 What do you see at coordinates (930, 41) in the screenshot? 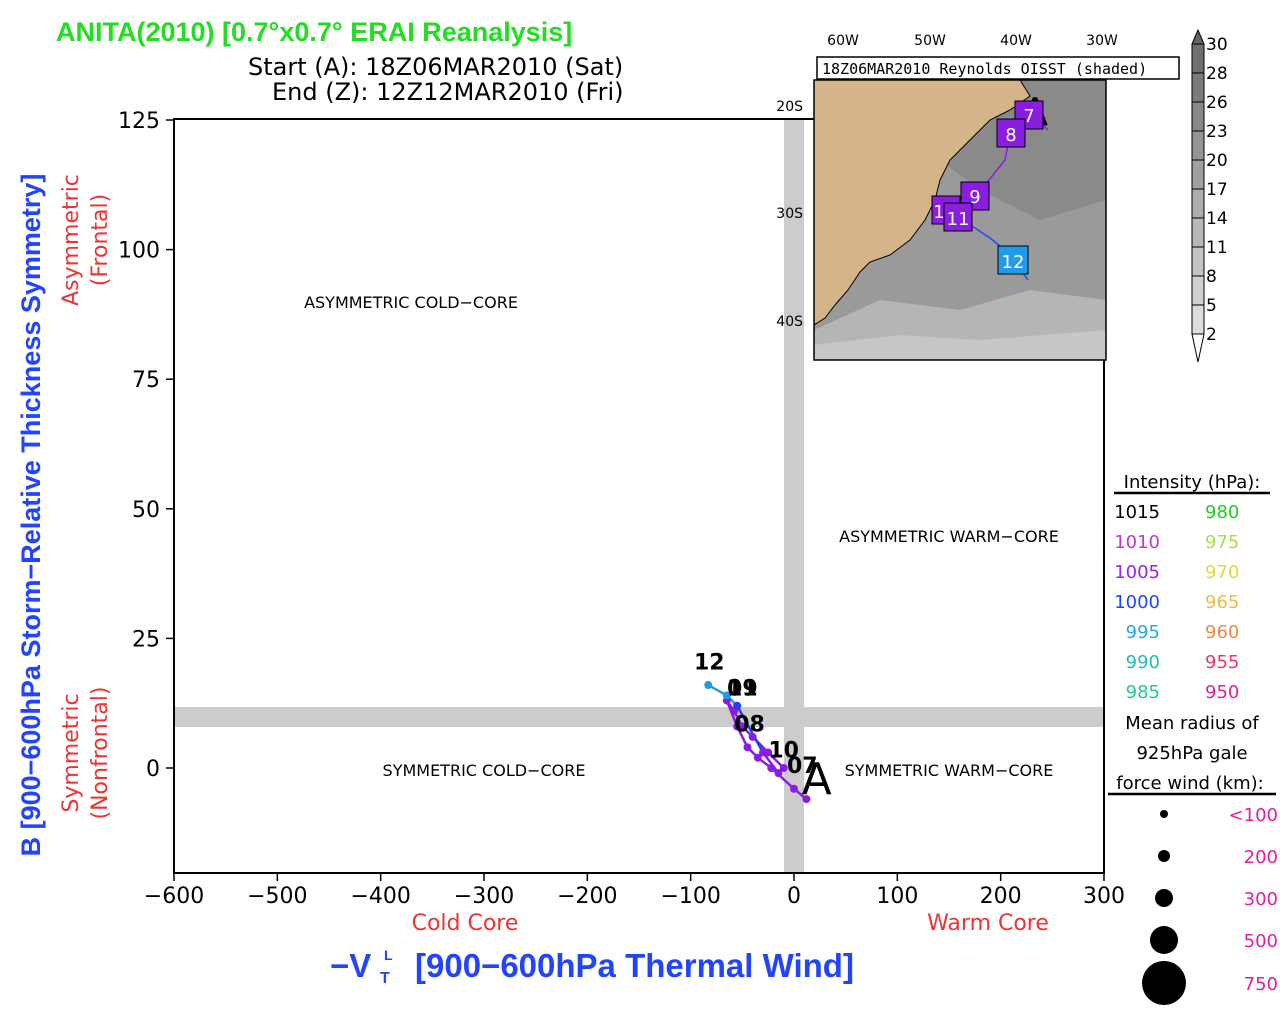
I see `lon-label-50w: 50W` at bounding box center [930, 41].